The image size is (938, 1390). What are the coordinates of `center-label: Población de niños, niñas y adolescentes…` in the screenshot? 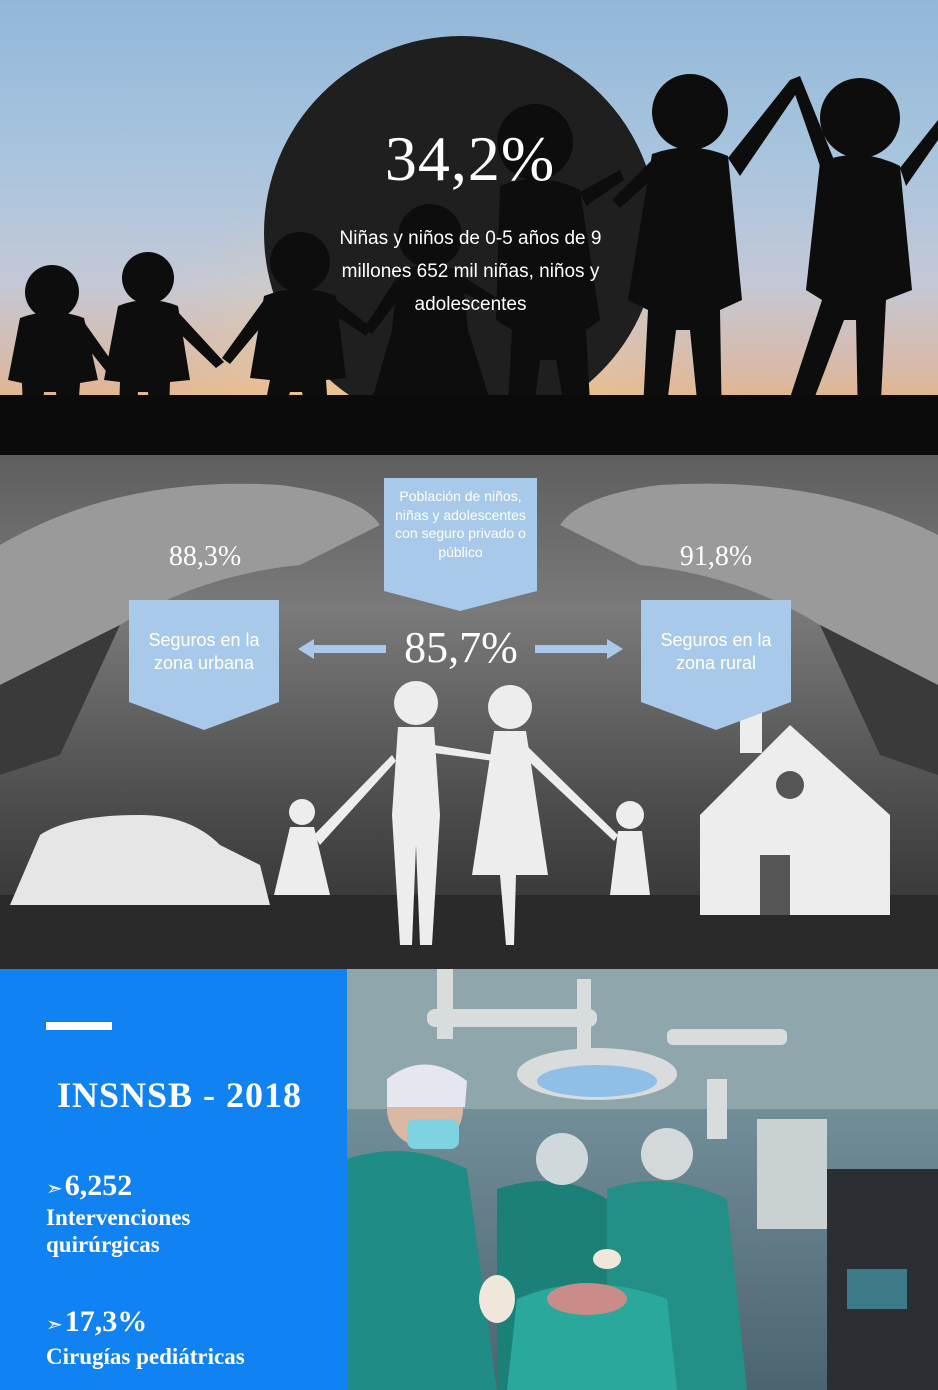 It's located at (460, 524).